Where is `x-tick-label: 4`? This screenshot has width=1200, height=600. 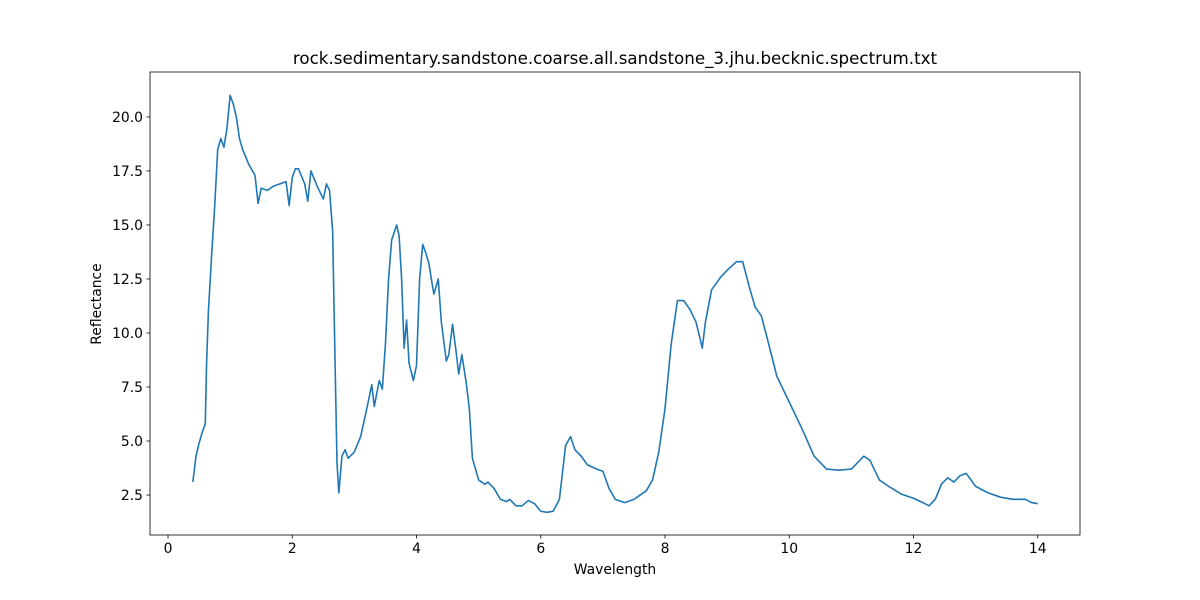
x-tick-label: 4 is located at coordinates (416, 549).